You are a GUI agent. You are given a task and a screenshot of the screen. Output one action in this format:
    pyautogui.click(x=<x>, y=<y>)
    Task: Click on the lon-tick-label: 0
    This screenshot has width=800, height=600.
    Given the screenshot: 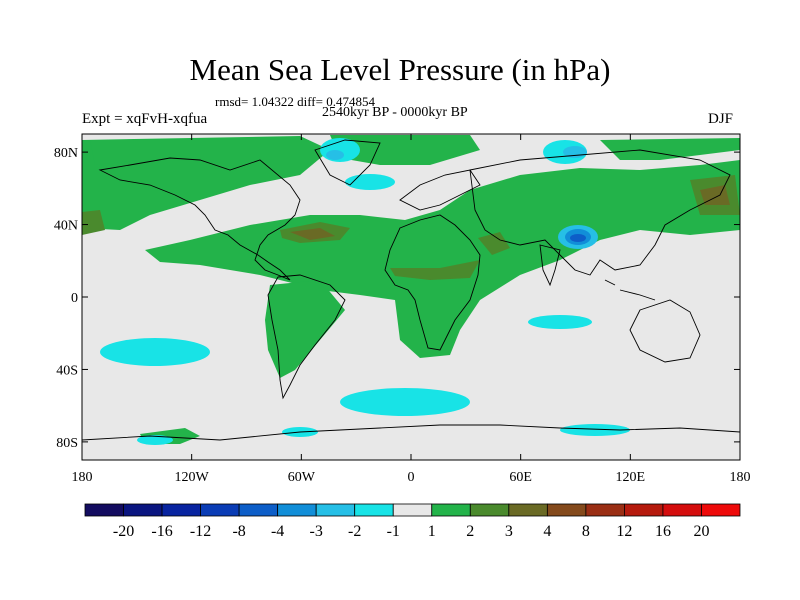 What is the action you would take?
    pyautogui.click(x=411, y=477)
    